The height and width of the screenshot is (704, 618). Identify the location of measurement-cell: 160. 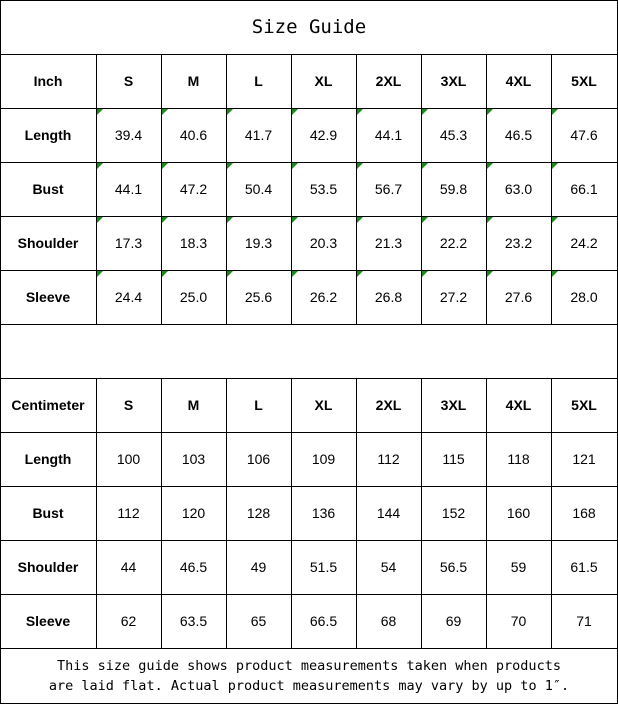
(518, 513).